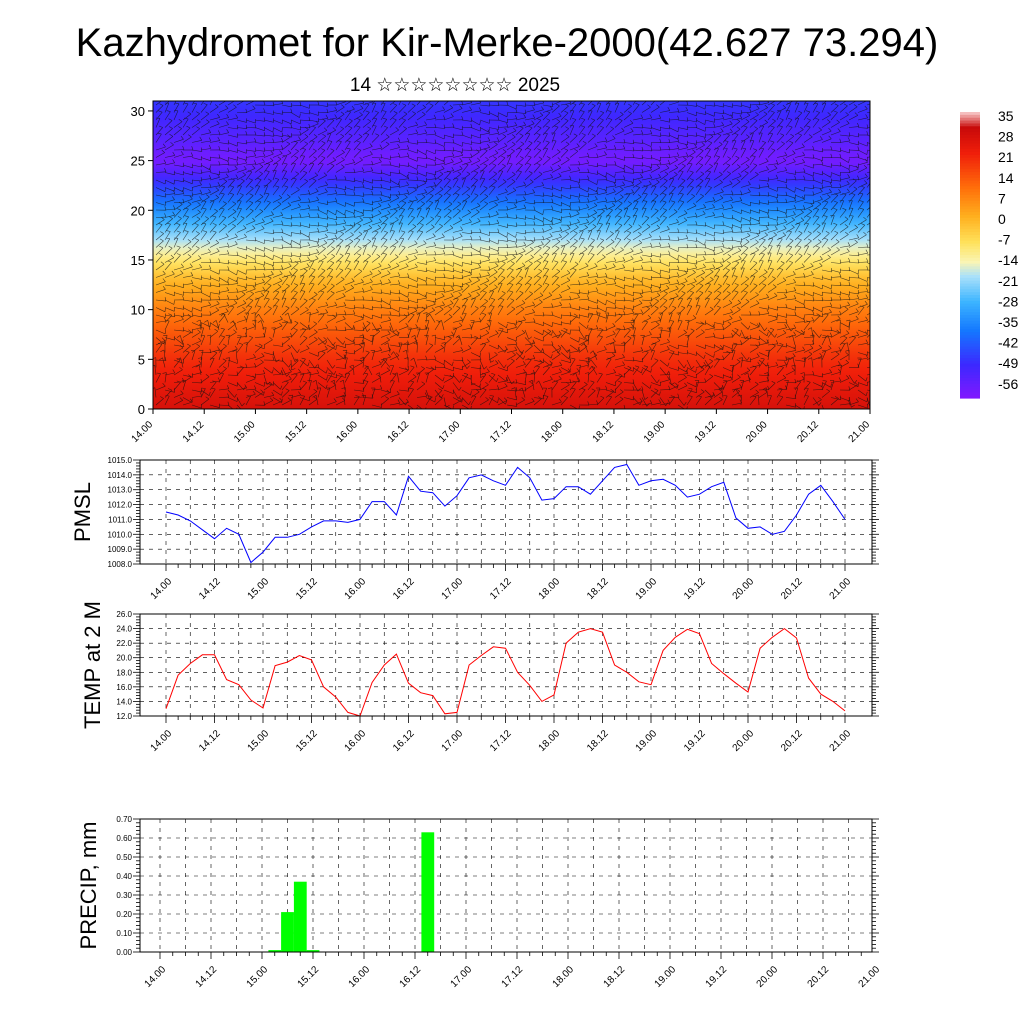 The height and width of the screenshot is (1029, 1024). What do you see at coordinates (1006, 178) in the screenshot?
I see `colorbar-label: 14` at bounding box center [1006, 178].